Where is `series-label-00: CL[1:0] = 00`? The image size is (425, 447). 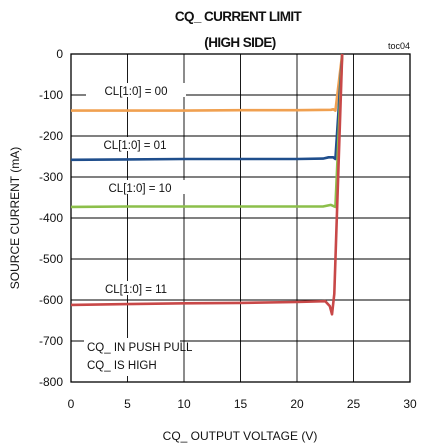
series-label-00: CL[1:0] = 00 is located at coordinates (136, 90).